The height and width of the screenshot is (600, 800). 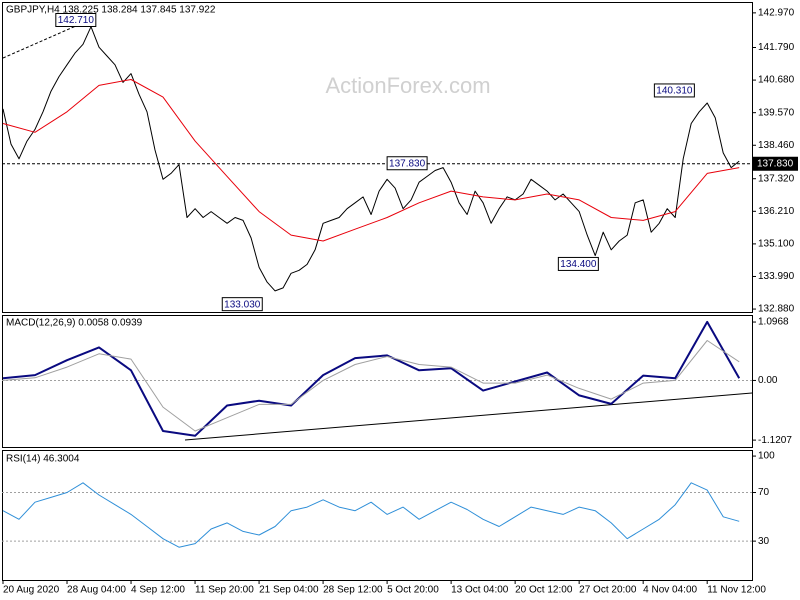 What do you see at coordinates (736, 590) in the screenshot?
I see `x-tick-label: 11 Nov 12:00` at bounding box center [736, 590].